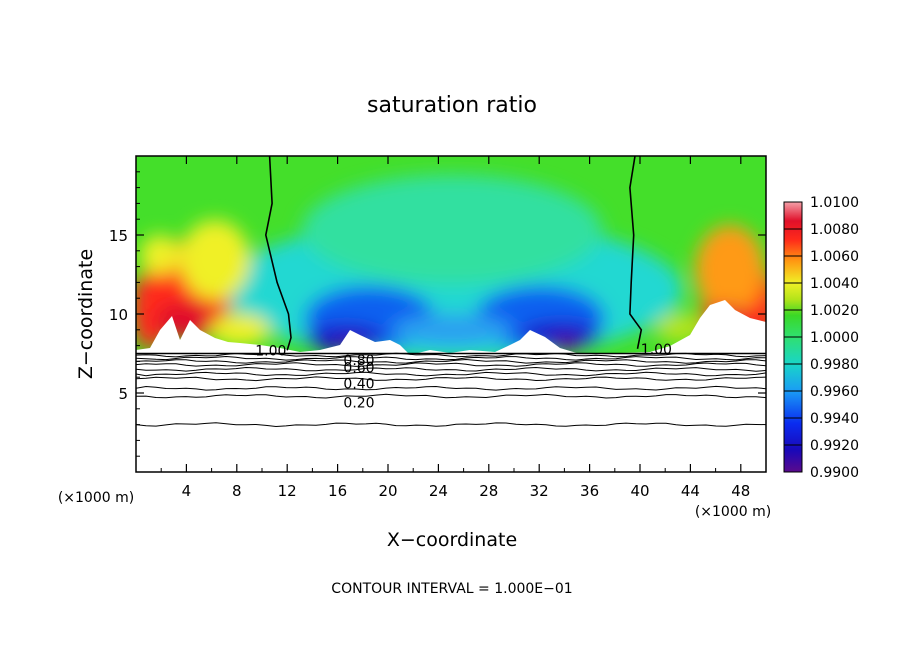 This screenshot has height=654, width=904. Describe the element at coordinates (237, 491) in the screenshot. I see `x-tick-label: 8` at that location.